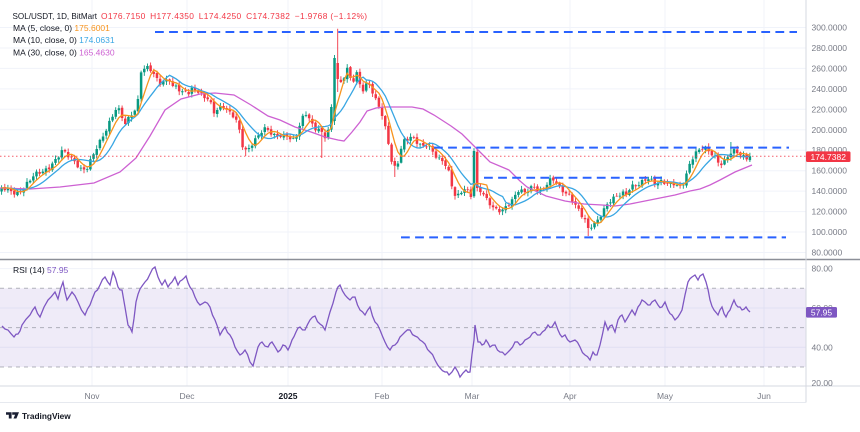 This screenshot has height=432, width=860. Describe the element at coordinates (472, 396) in the screenshot. I see `svg-text: Mar` at that location.